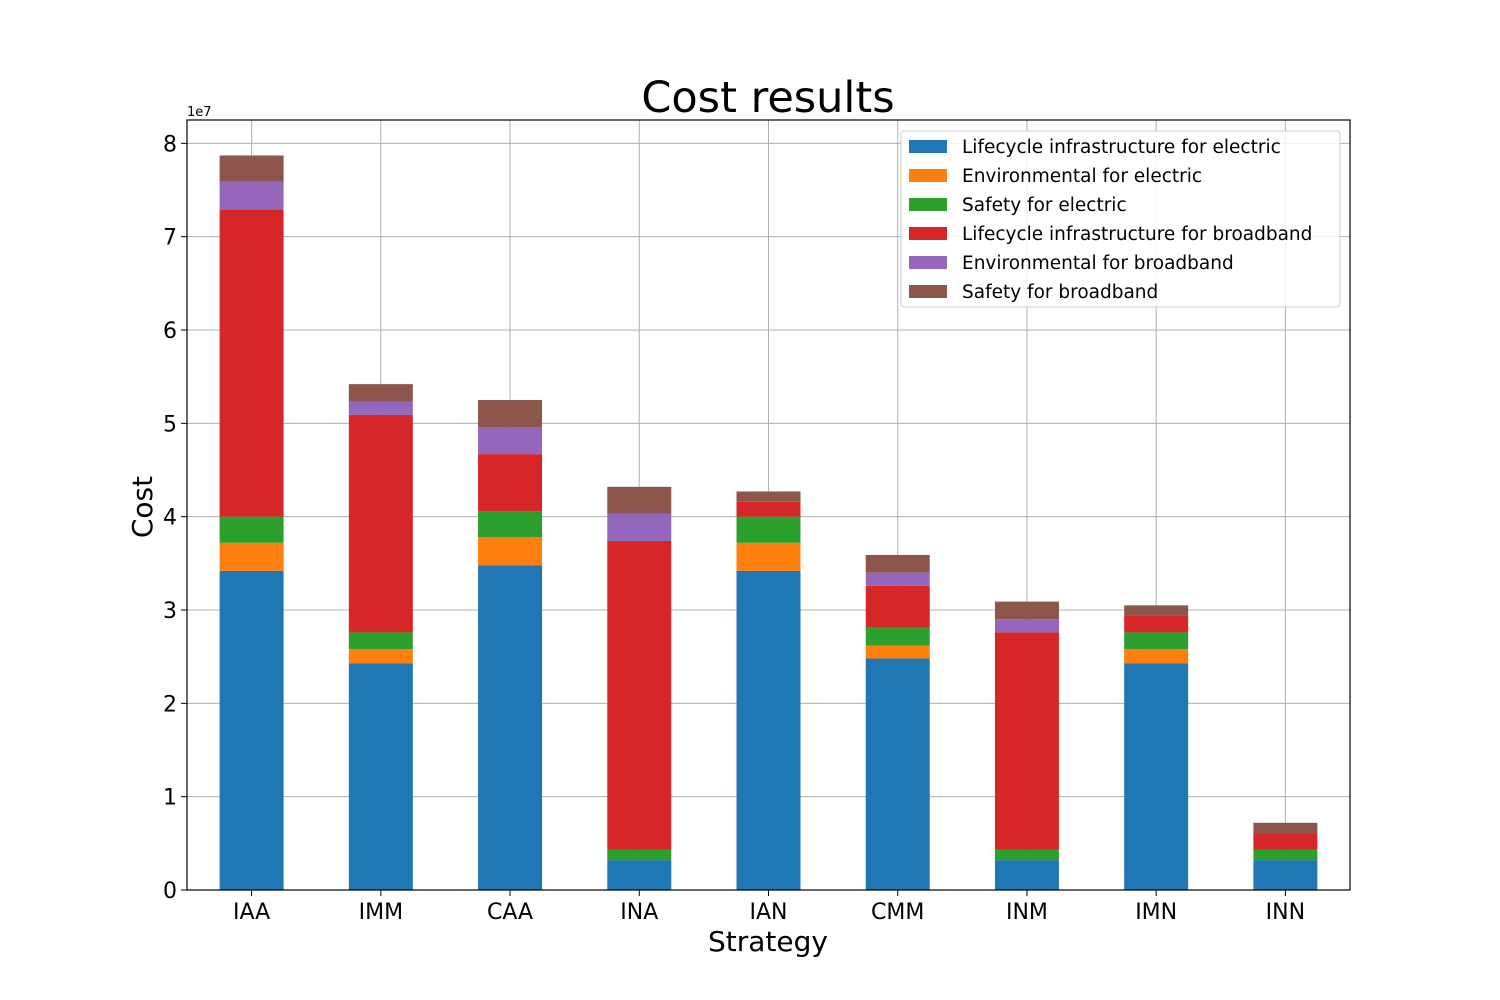  Describe the element at coordinates (897, 912) in the screenshot. I see `x-tick-label: CMM` at that location.